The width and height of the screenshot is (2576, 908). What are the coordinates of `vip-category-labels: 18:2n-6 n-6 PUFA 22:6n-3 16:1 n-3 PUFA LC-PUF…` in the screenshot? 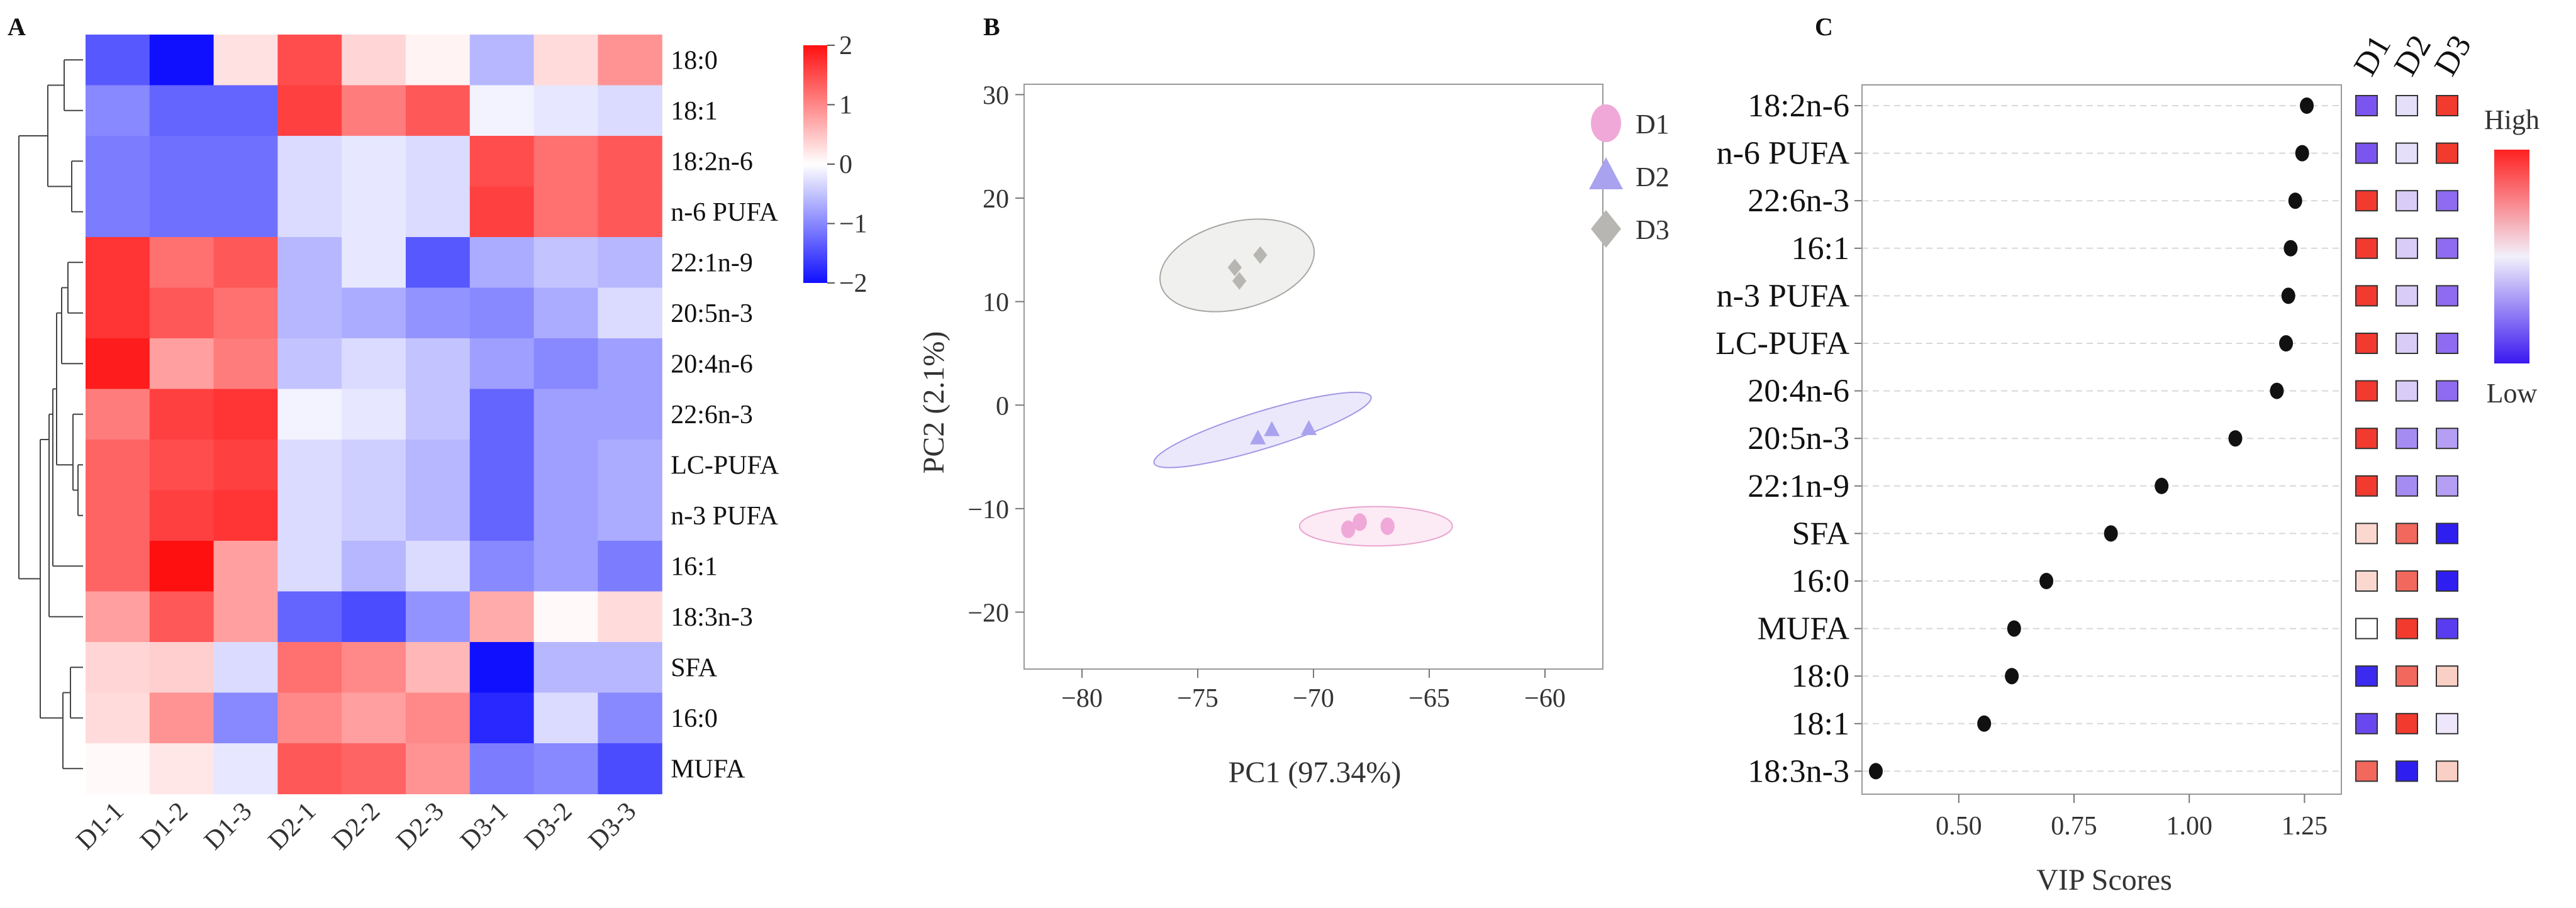 It's located at (1782, 438).